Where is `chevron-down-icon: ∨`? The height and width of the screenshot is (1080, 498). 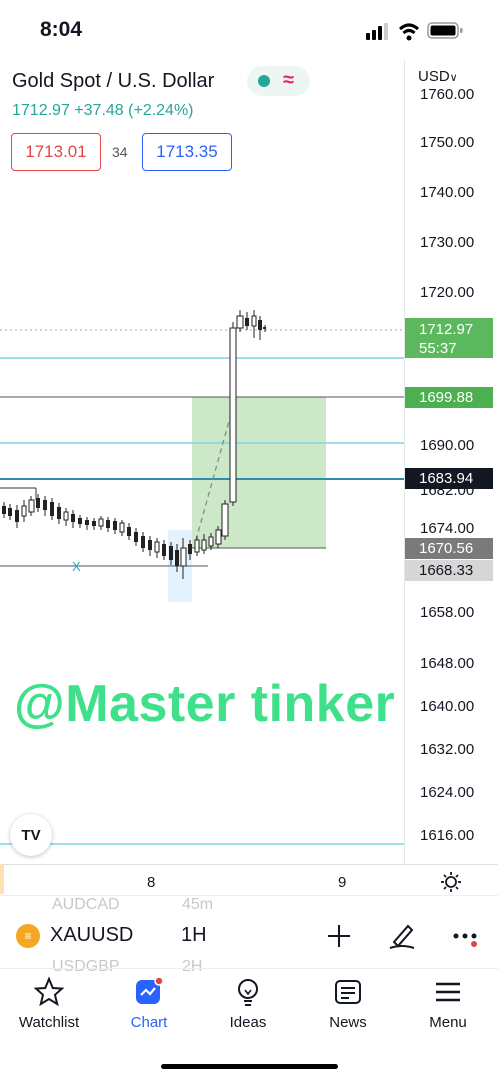
chevron-down-icon: ∨ is located at coordinates (453, 78).